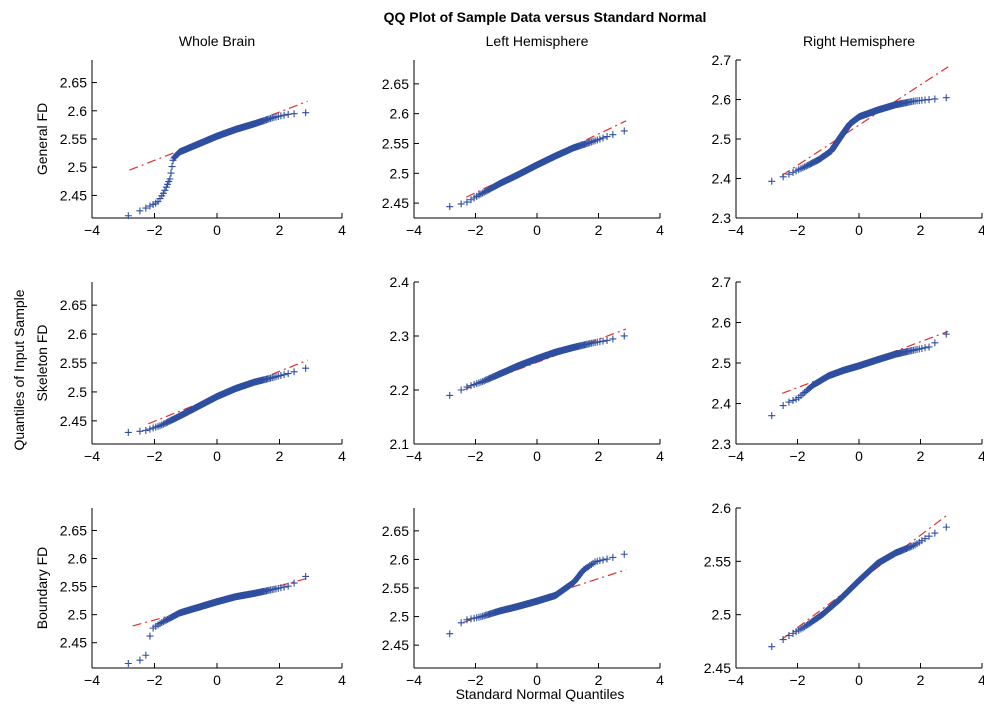 The width and height of the screenshot is (984, 706). I want to click on y-tick-label: 2.1, so click(400, 444).